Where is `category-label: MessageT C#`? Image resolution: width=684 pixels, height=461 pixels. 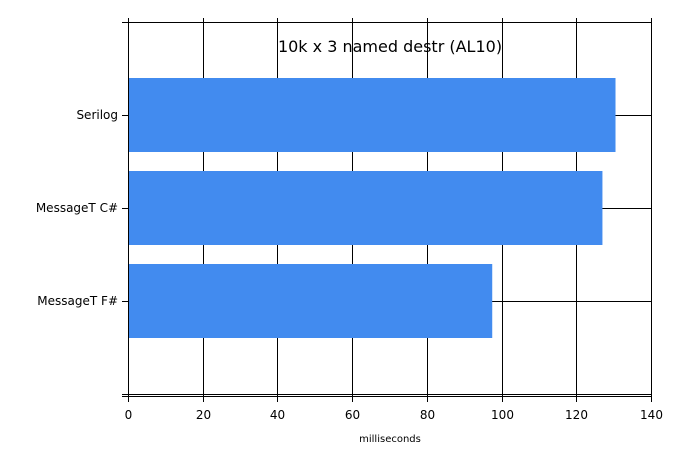
category-label: MessageT C# is located at coordinates (77, 208).